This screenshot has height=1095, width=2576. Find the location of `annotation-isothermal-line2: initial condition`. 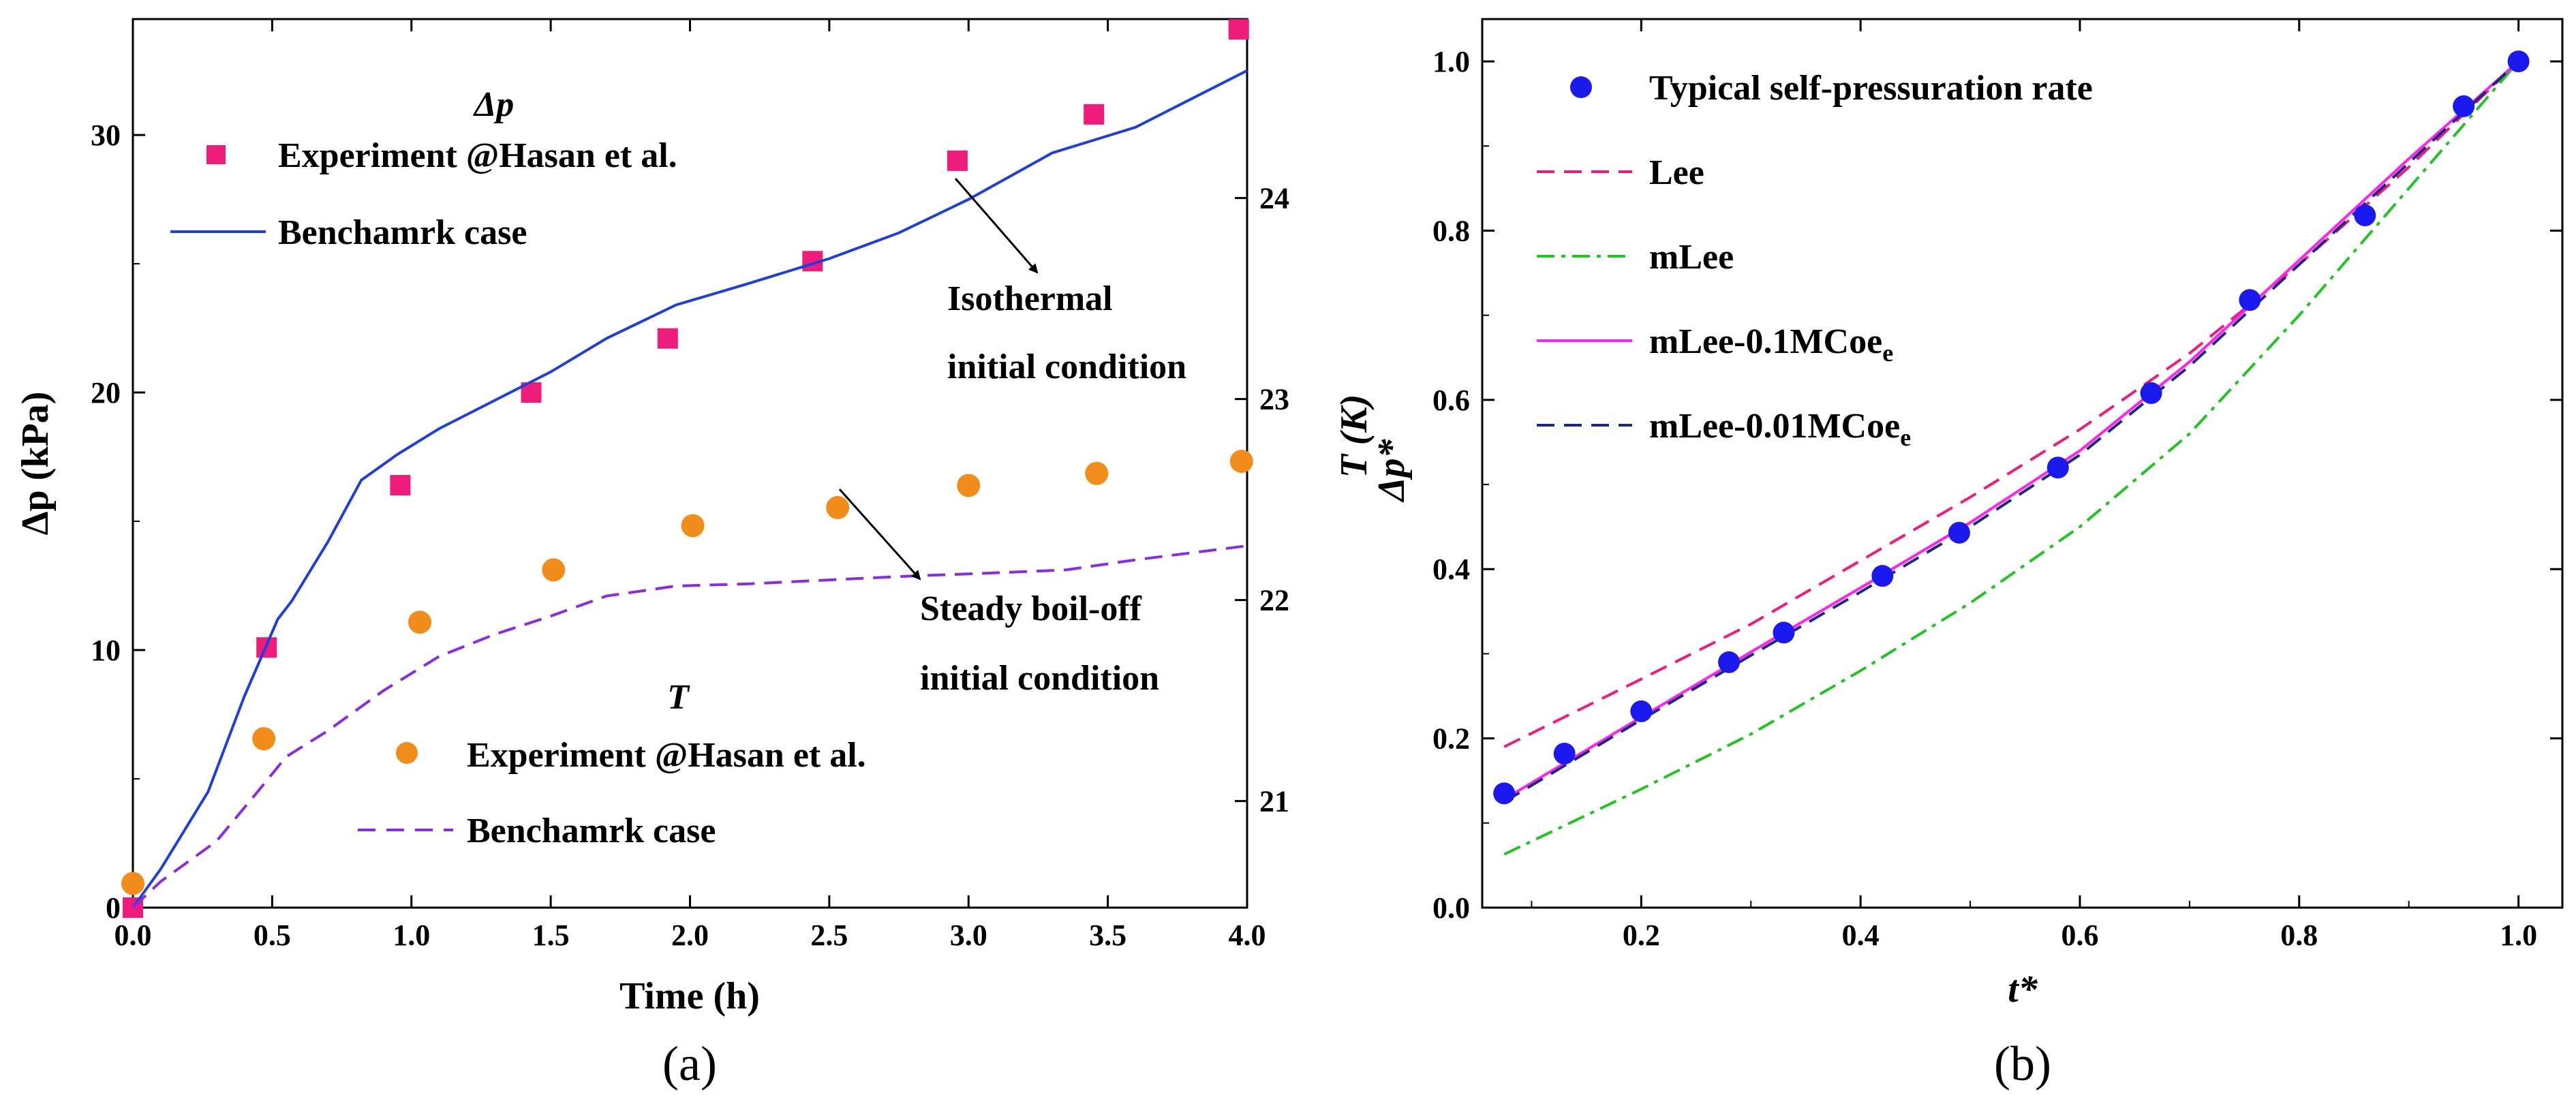

annotation-isothermal-line2: initial condition is located at coordinates (1066, 367).